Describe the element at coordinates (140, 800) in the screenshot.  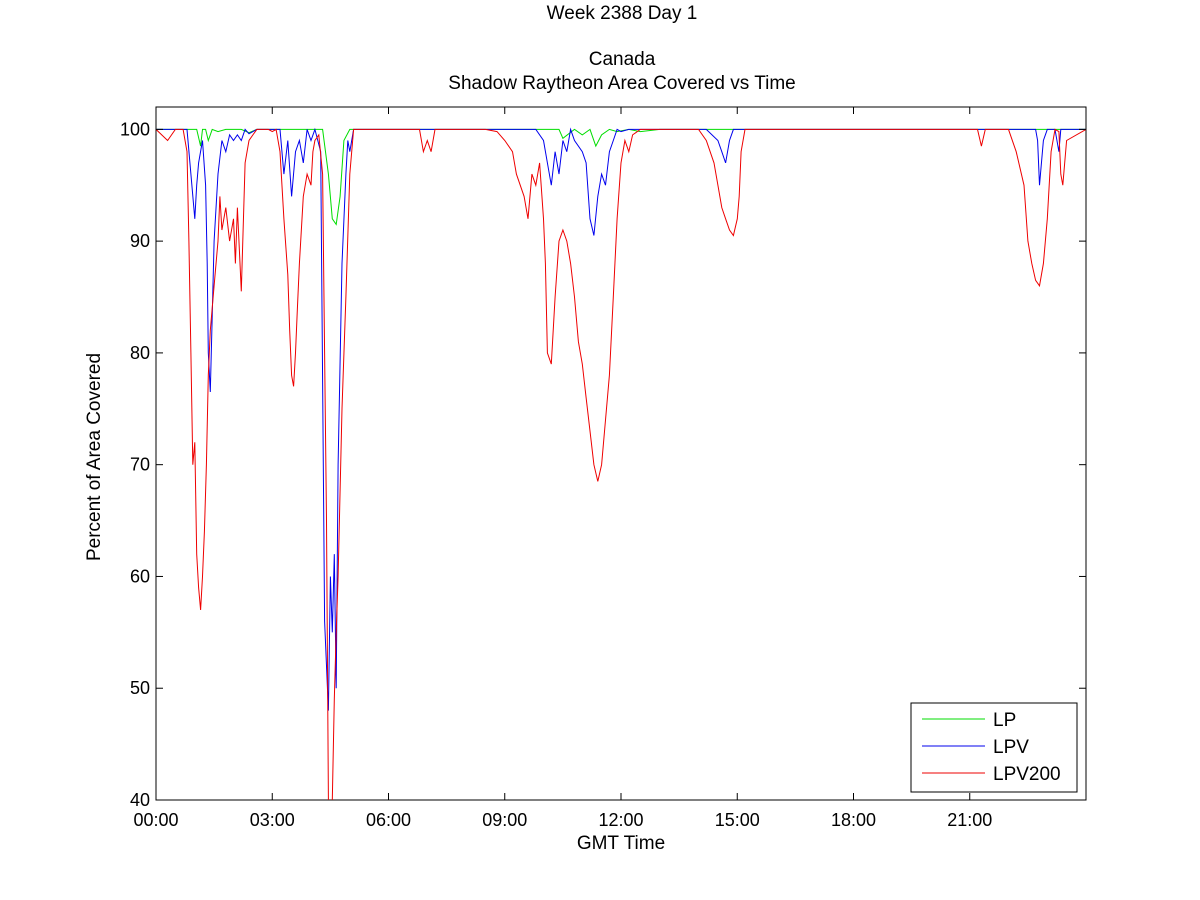
I see `y-tick-label: 40` at that location.